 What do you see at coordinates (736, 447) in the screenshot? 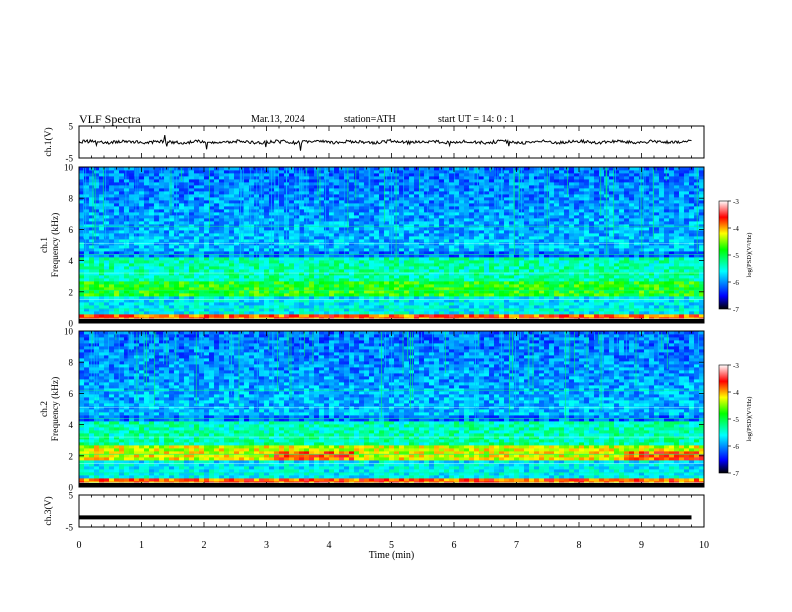
I see `ch2-colorbar-tick-label: -6` at bounding box center [736, 447].